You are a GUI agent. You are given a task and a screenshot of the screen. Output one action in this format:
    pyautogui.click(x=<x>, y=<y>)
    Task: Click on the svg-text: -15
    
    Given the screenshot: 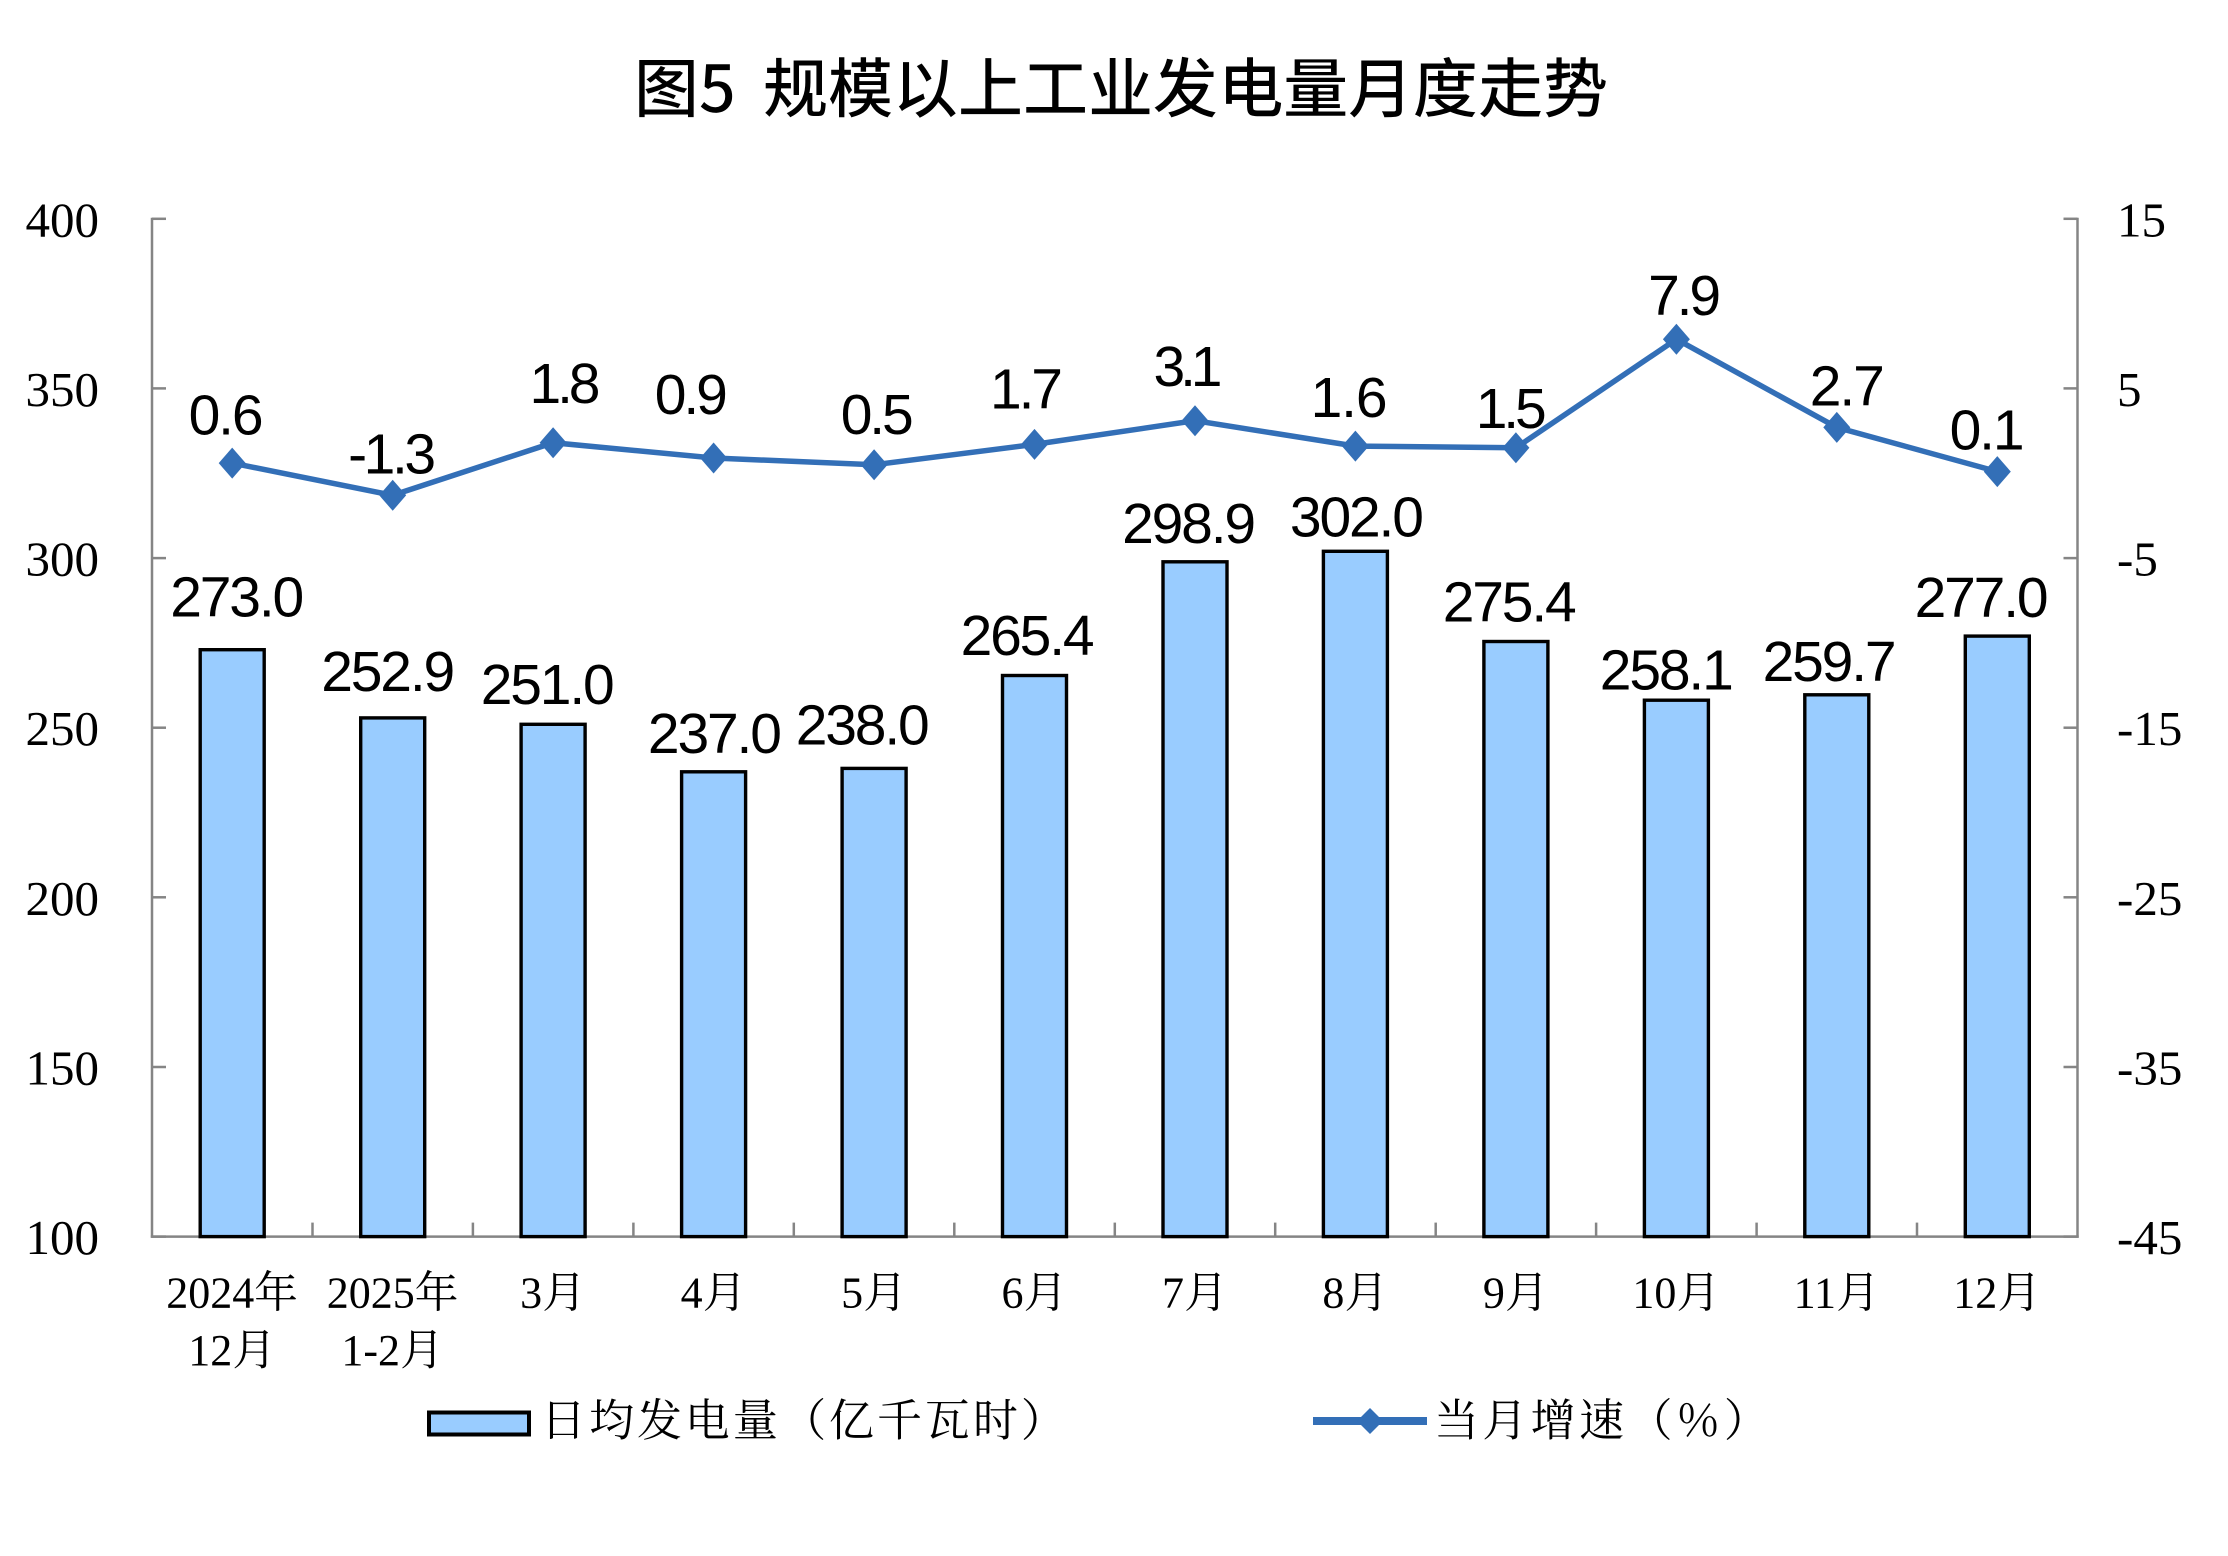 What is the action you would take?
    pyautogui.click(x=2149, y=728)
    